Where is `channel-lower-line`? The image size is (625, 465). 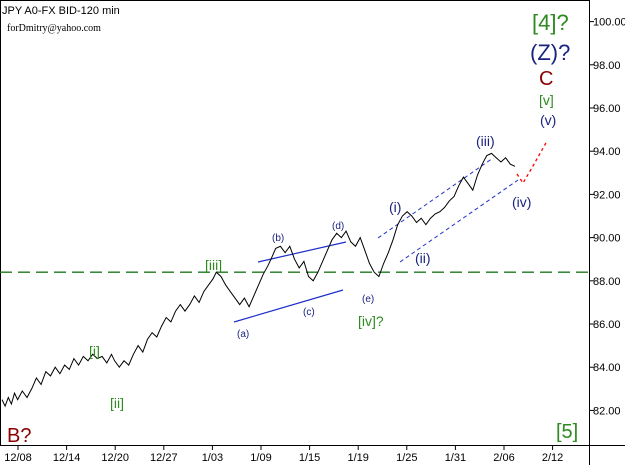
channel-lower-line is located at coordinates (459, 221).